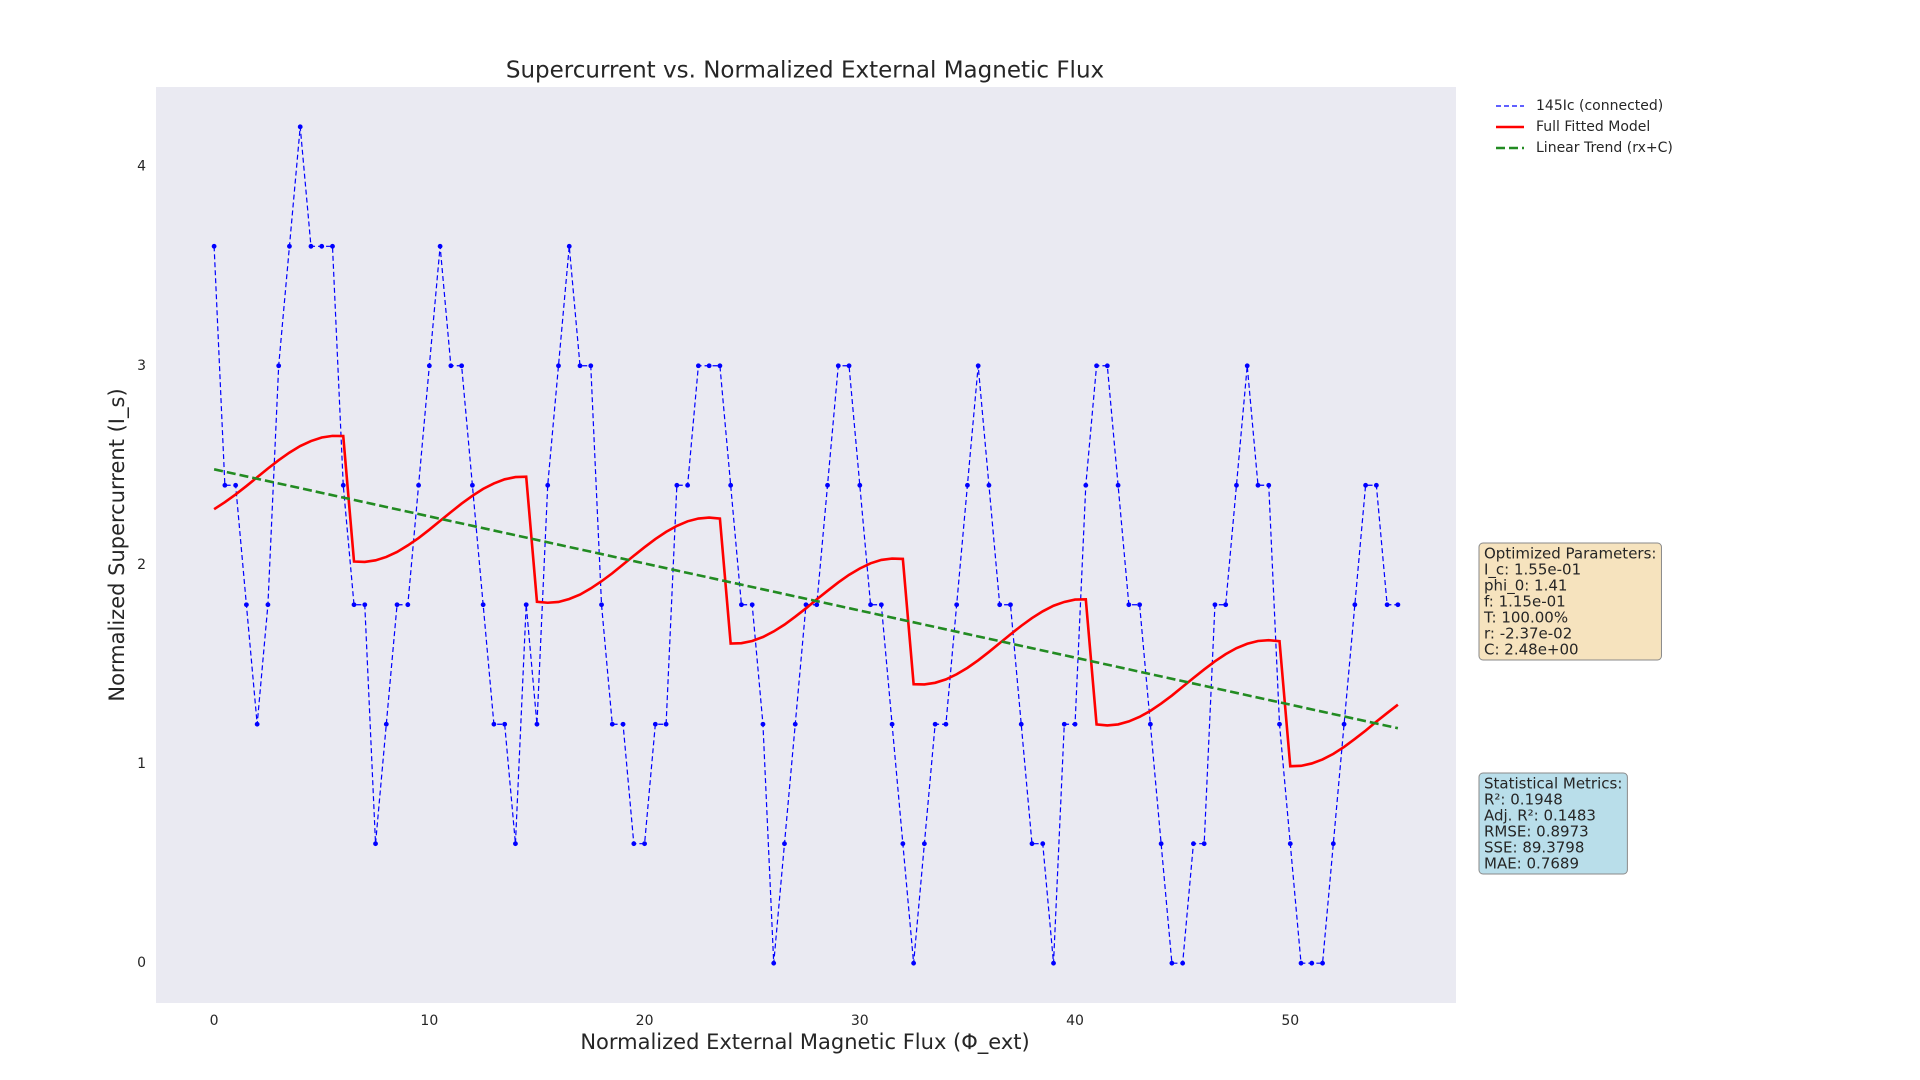 This screenshot has width=1920, height=1080. Describe the element at coordinates (1570, 554) in the screenshot. I see `annotation-line: Optimized Parameters:` at that location.